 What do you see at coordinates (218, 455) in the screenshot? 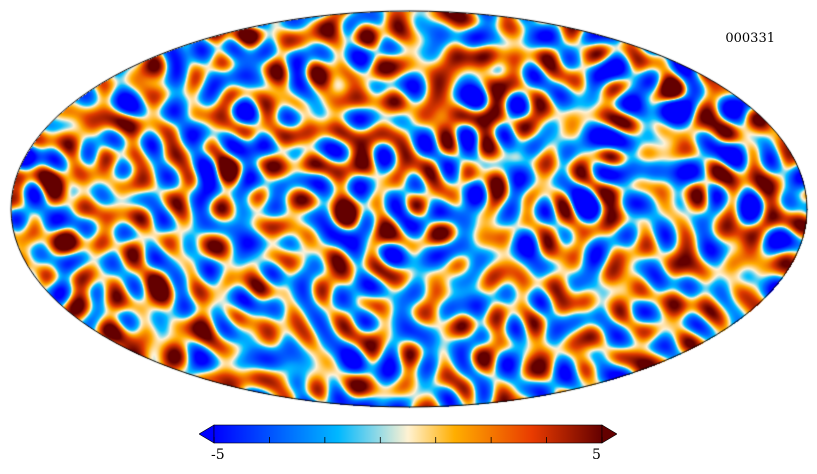
I see `colorbar-min-label: -5` at bounding box center [218, 455].